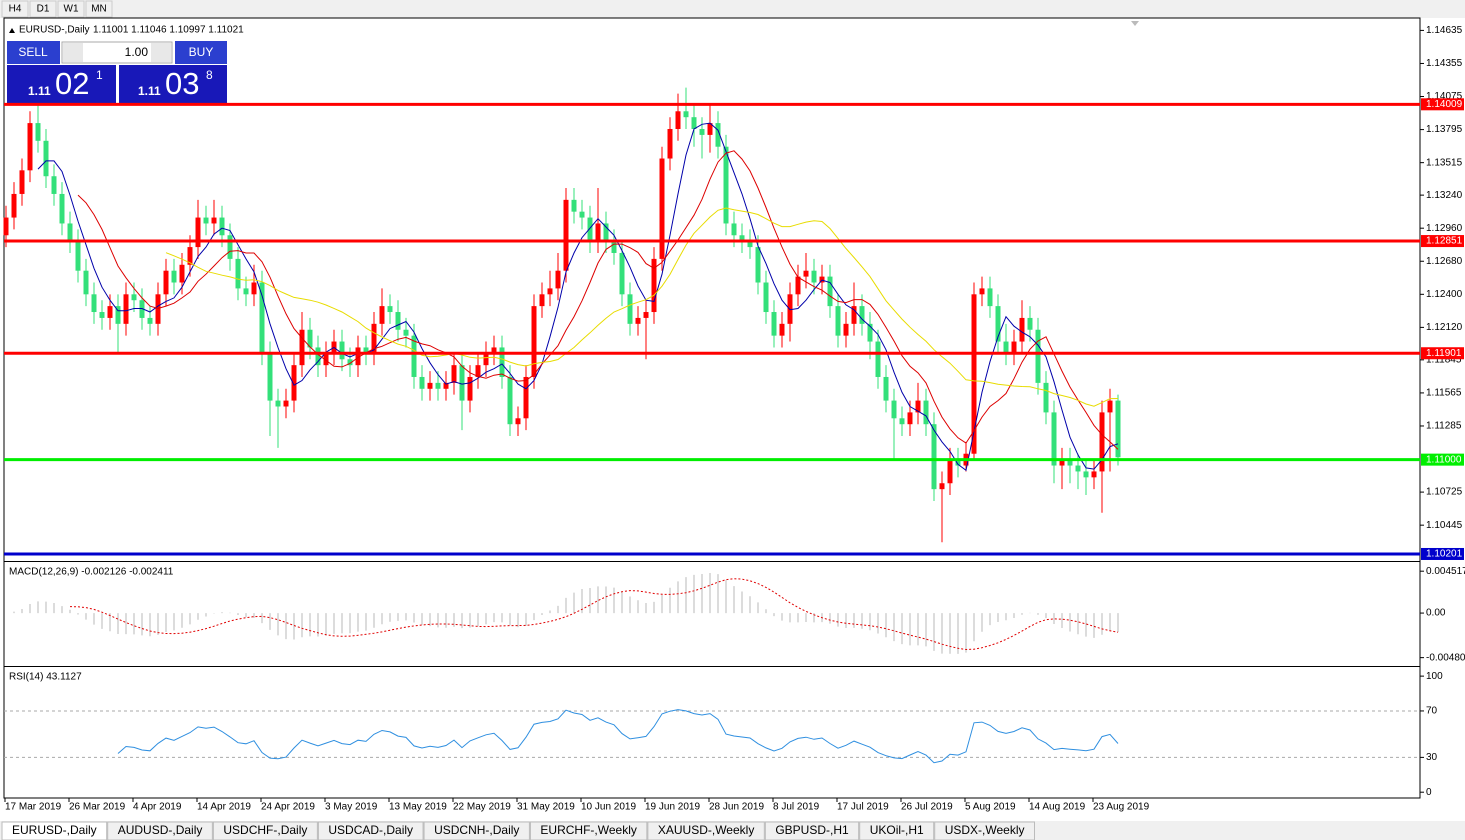 This screenshot has width=1465, height=840. I want to click on ask-box, so click(173, 85).